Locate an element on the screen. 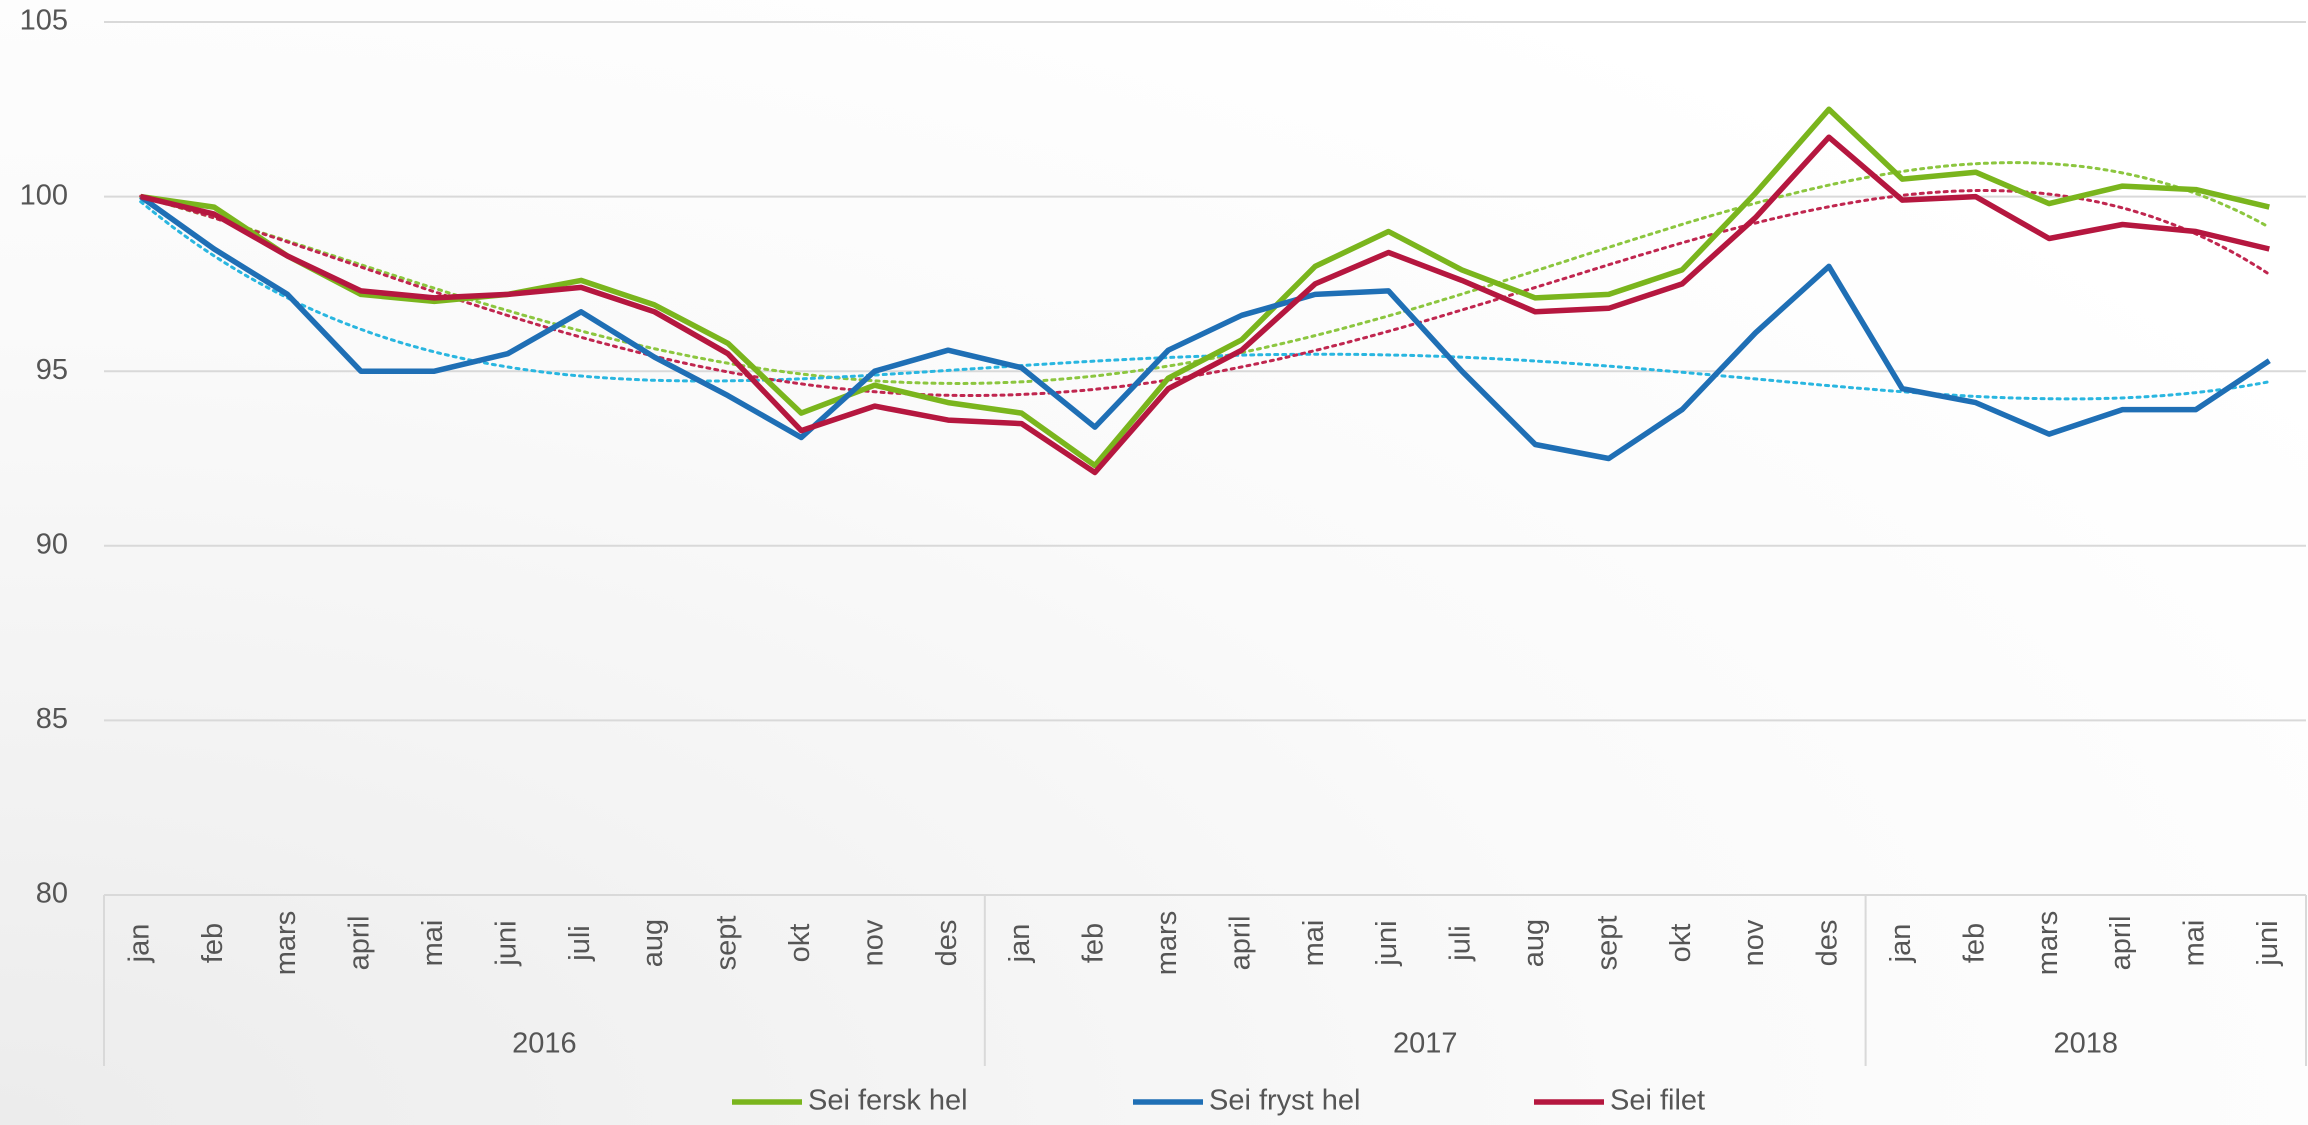 This screenshot has width=2308, height=1125. legend-label: Sei fersk hel is located at coordinates (888, 1101).